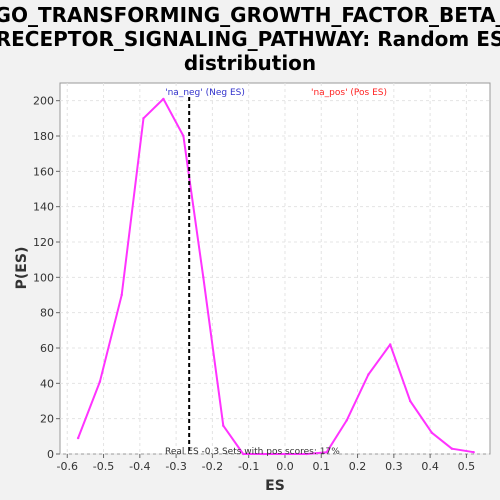  What do you see at coordinates (248, 466) in the screenshot?
I see `x-tick-label: -0.1` at bounding box center [248, 466].